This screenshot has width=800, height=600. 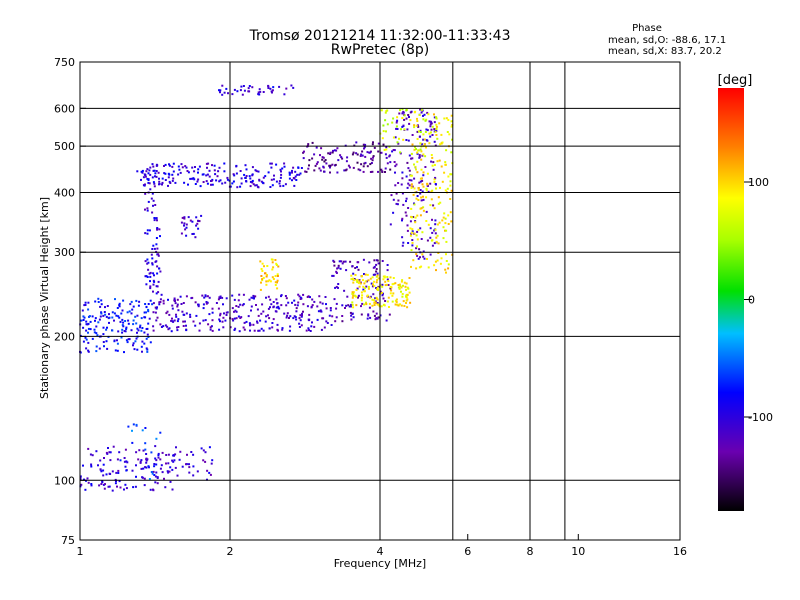 I want to click on stats-x: mean, sd,X: 83.7, 20.2, so click(x=665, y=51).